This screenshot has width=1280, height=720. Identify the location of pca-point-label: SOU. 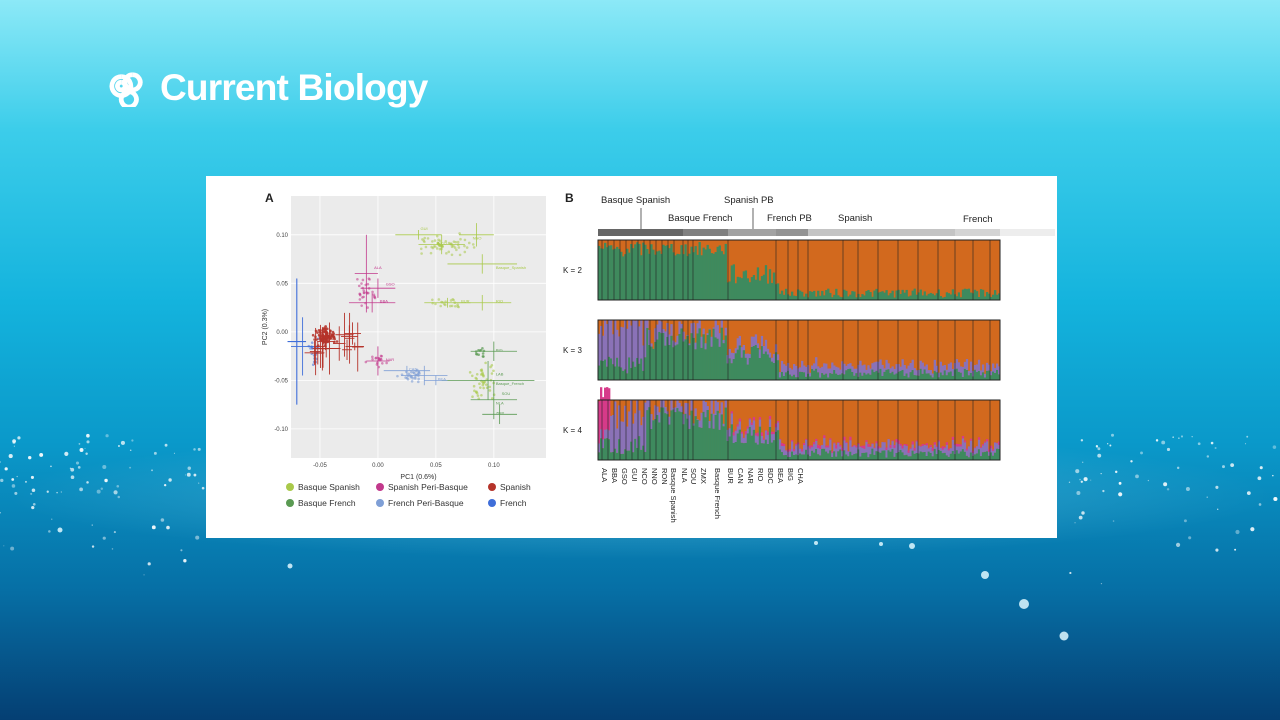
(506, 393).